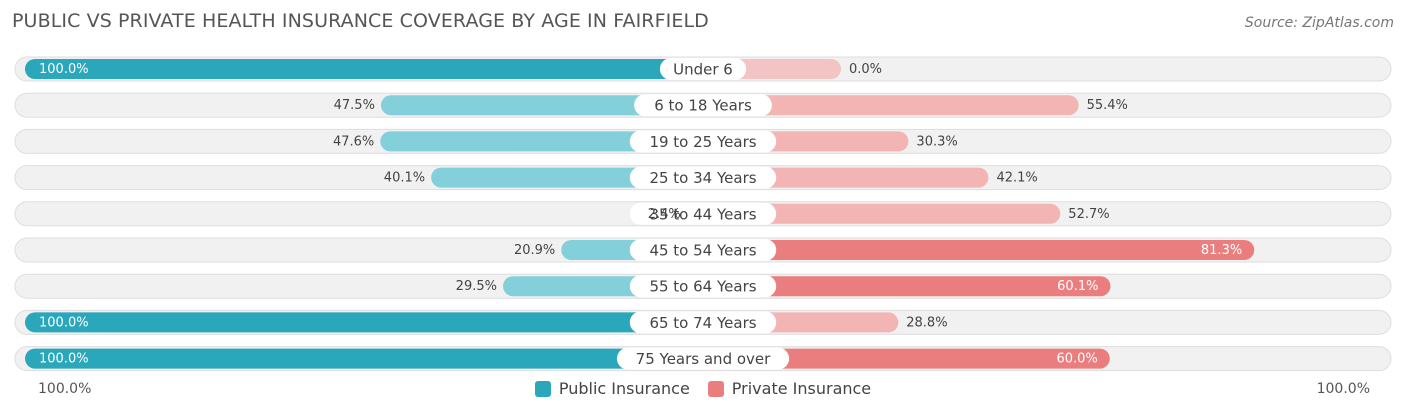 This screenshot has width=1406, height=414. Describe the element at coordinates (353, 141) in the screenshot. I see `value-label-public: 47.6%` at that location.